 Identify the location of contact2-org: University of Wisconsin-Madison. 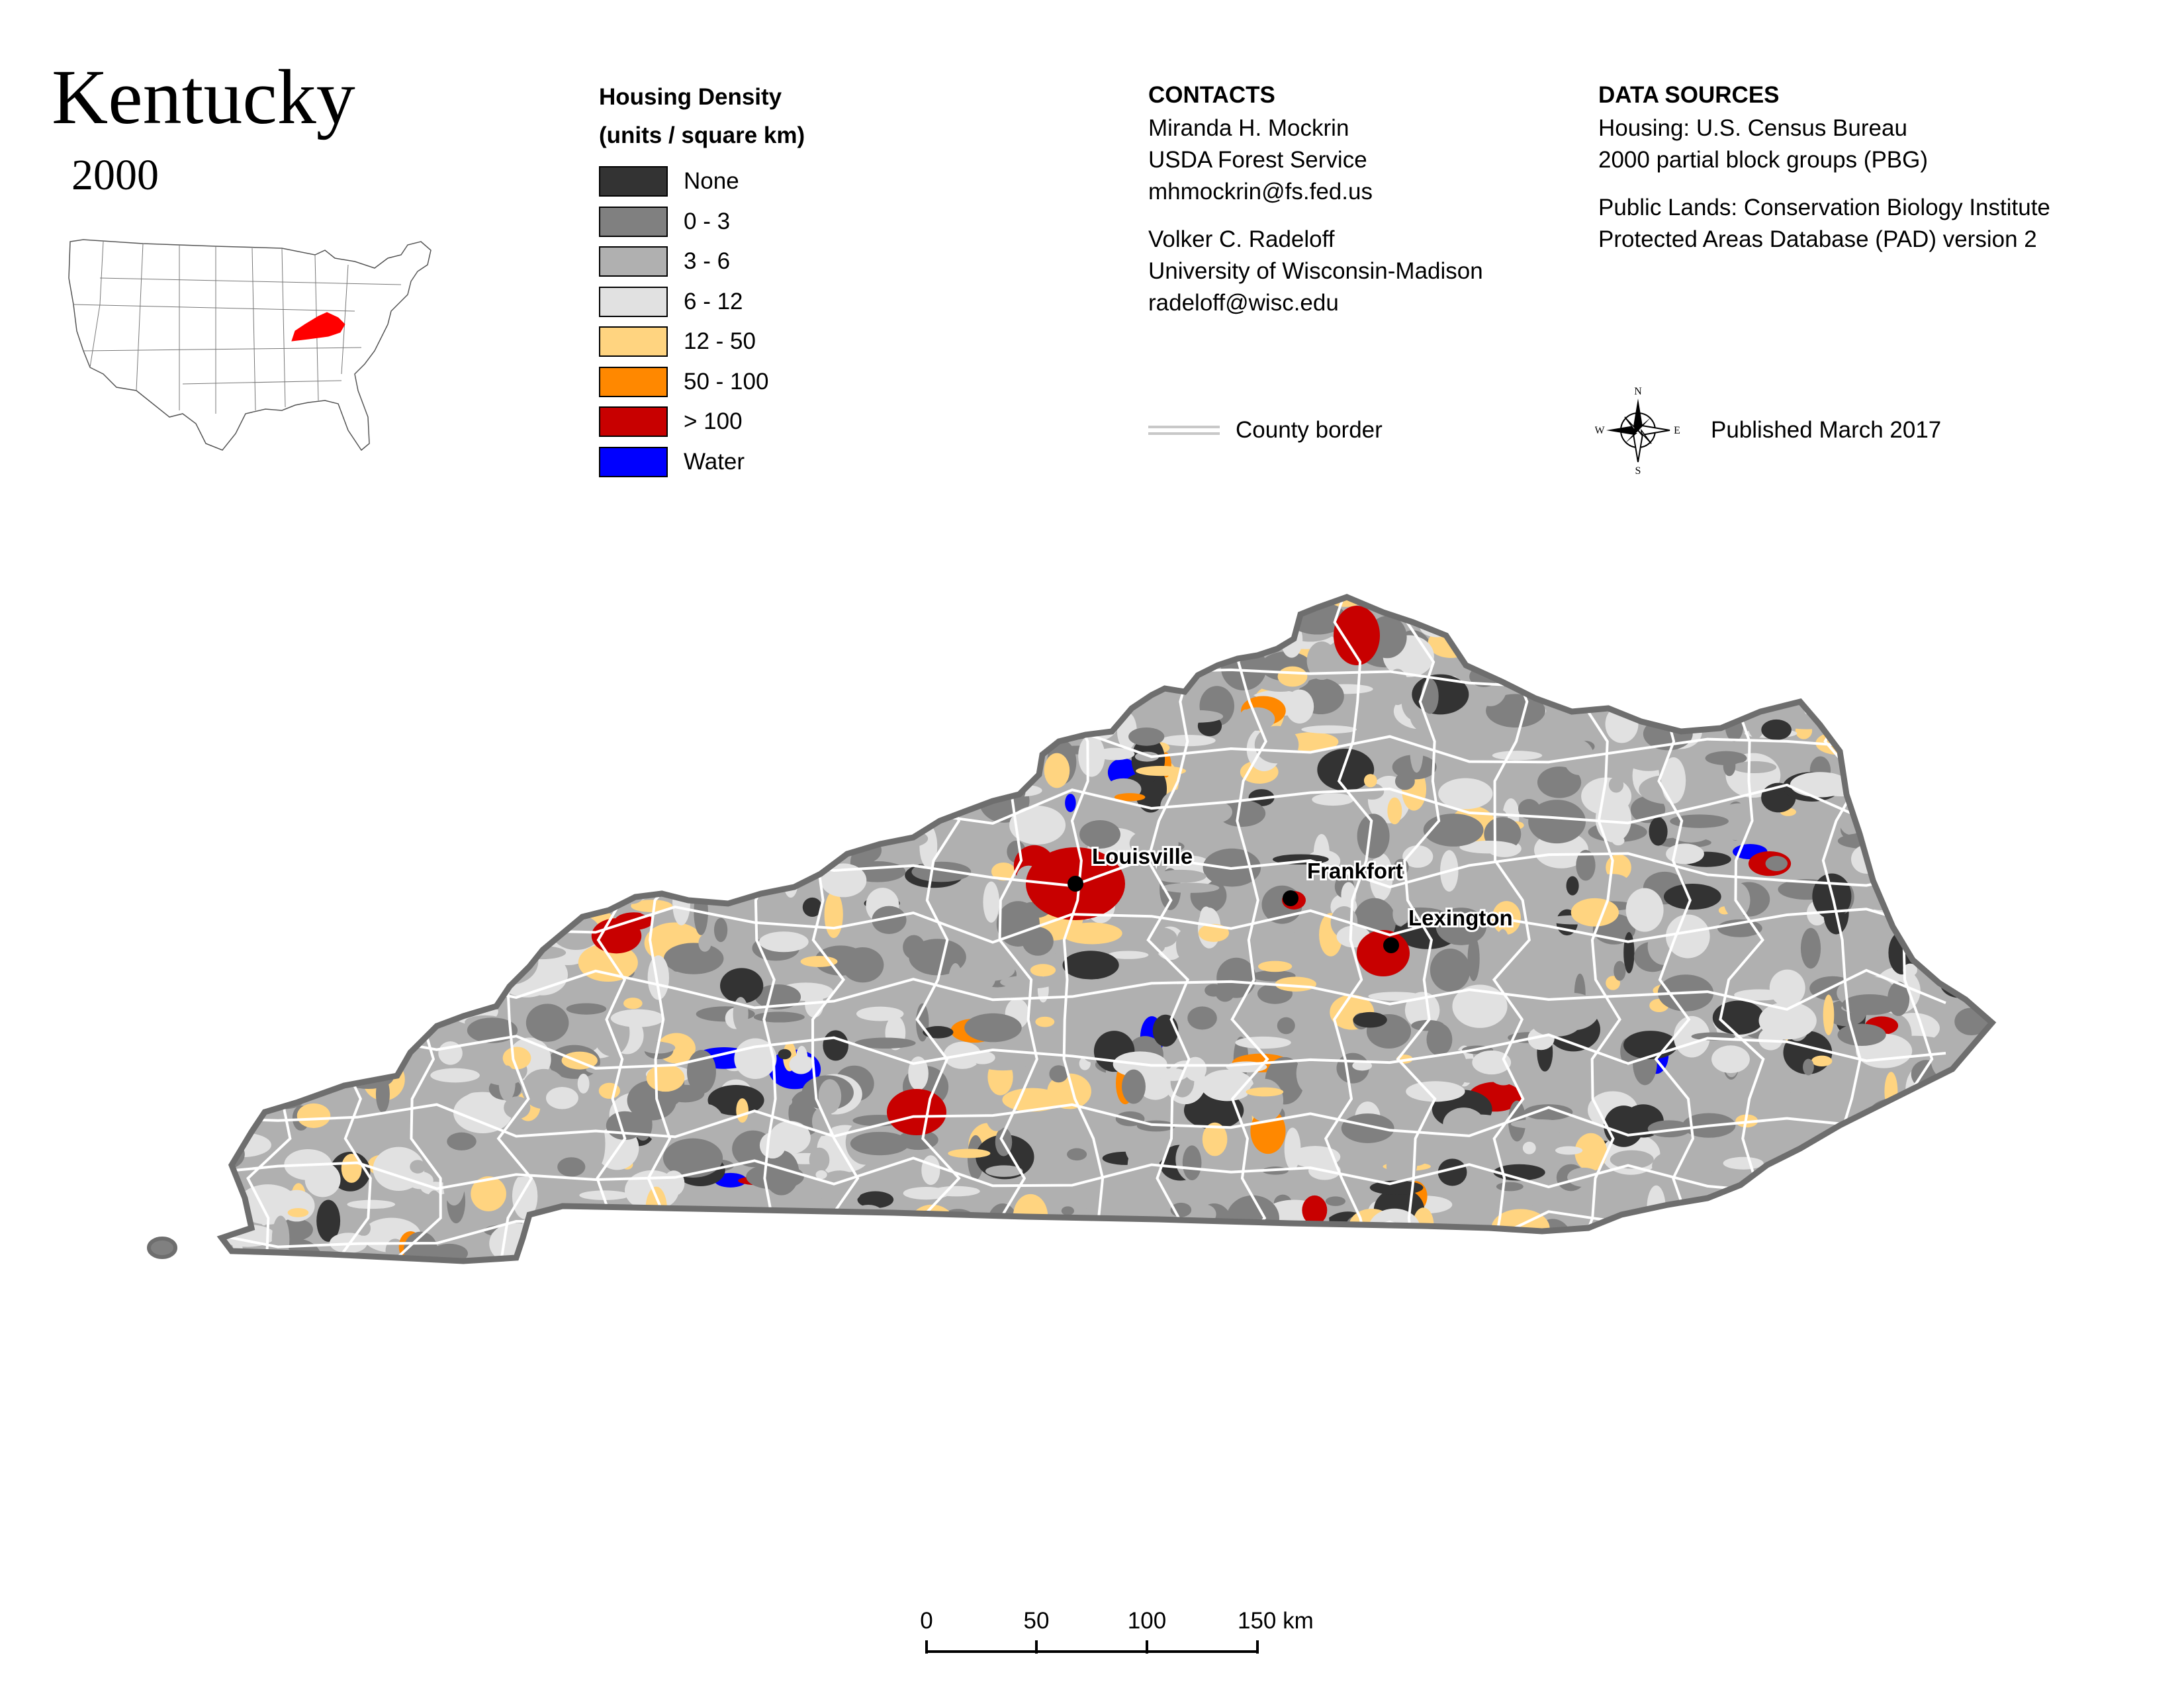
(1315, 271).